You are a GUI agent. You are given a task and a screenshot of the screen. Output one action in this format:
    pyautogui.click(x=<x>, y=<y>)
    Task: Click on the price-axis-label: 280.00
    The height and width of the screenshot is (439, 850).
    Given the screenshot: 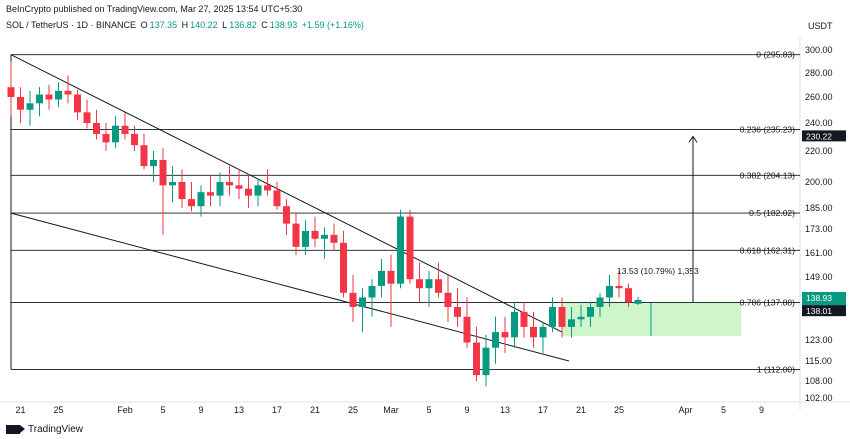 What is the action you would take?
    pyautogui.click(x=819, y=73)
    